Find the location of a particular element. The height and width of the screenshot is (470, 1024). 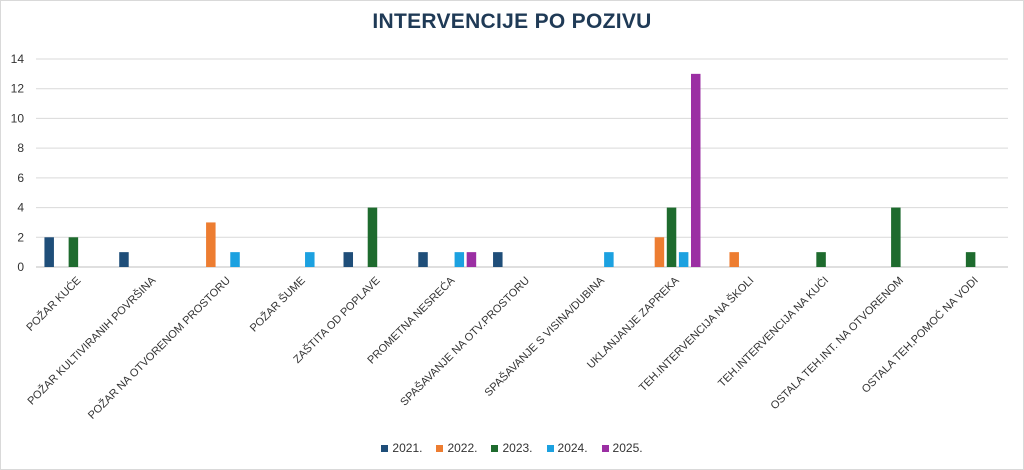

x-tick-label: POŽAR KULTIVIRANIH POVRŠINA is located at coordinates (92, 340).